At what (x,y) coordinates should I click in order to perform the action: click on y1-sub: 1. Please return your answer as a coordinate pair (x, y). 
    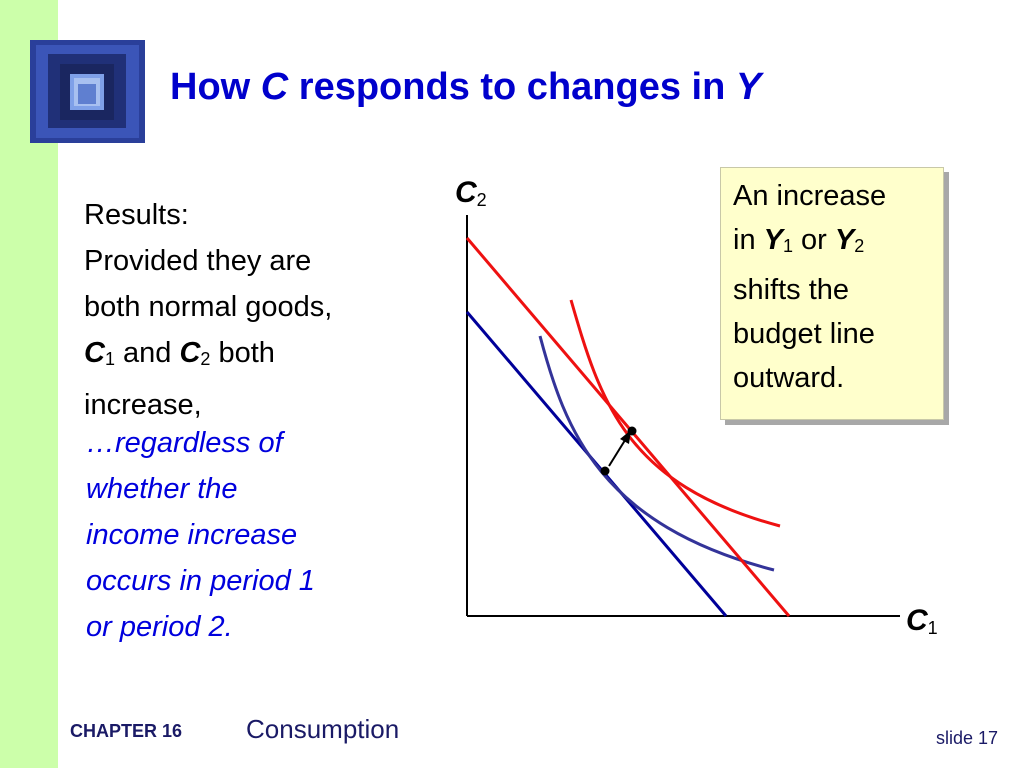
    Looking at the image, I should click on (787, 246).